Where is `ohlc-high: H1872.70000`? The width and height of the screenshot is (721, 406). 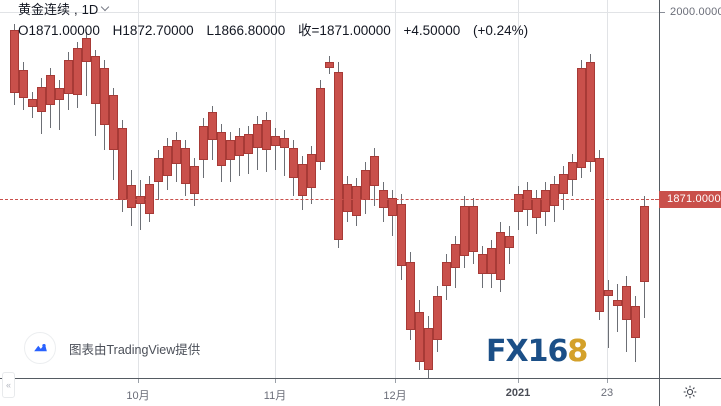
ohlc-high: H1872.70000 is located at coordinates (153, 30).